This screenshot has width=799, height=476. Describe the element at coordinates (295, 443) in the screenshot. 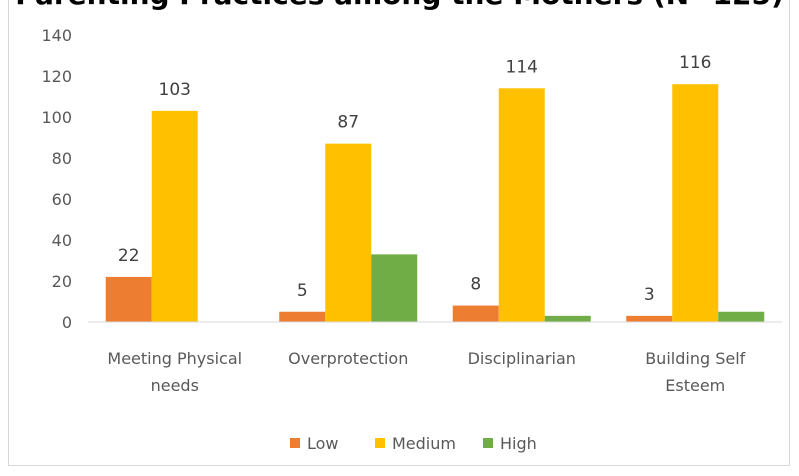

I see `legend-swatch-low` at that location.